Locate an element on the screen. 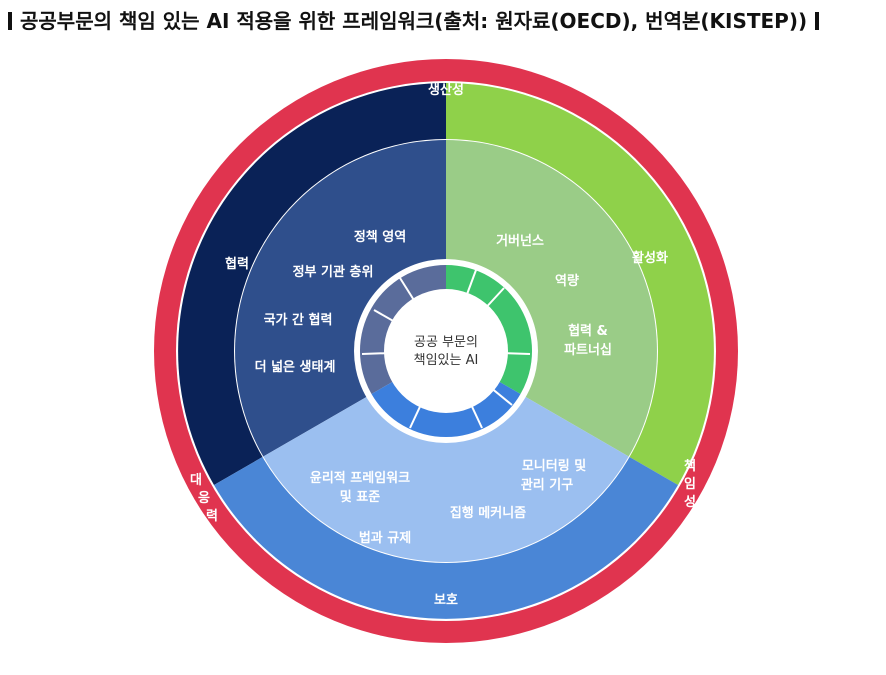  center-label-line2: 책임있는 AI is located at coordinates (446, 360).